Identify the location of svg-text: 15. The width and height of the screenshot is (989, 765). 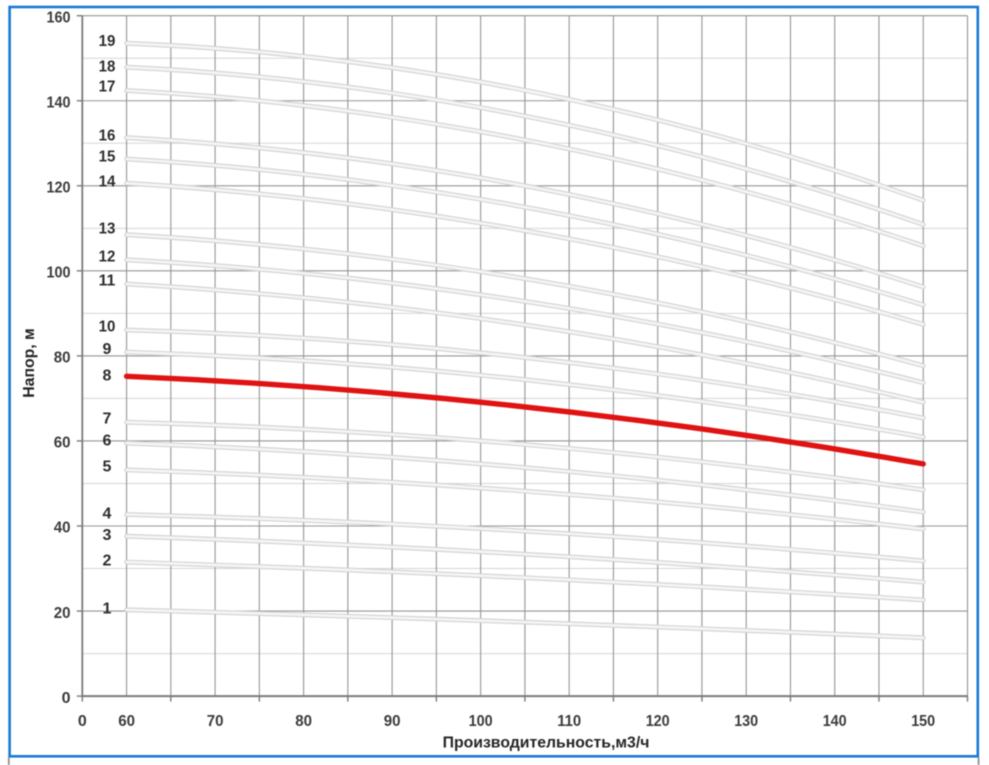
(107, 157).